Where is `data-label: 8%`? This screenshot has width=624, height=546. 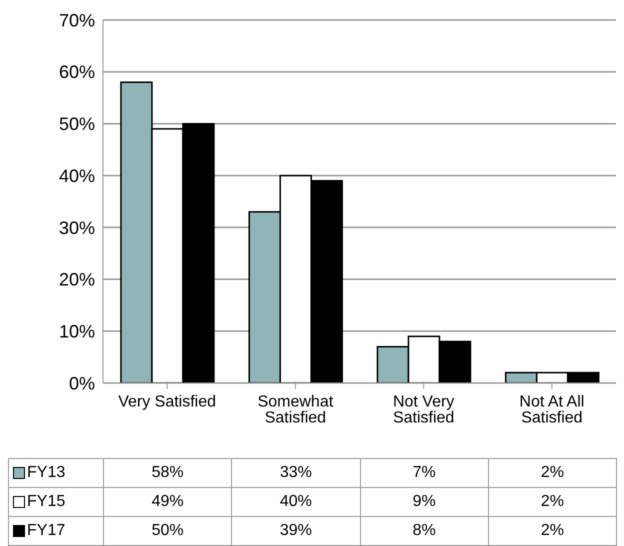 data-label: 8% is located at coordinates (424, 531).